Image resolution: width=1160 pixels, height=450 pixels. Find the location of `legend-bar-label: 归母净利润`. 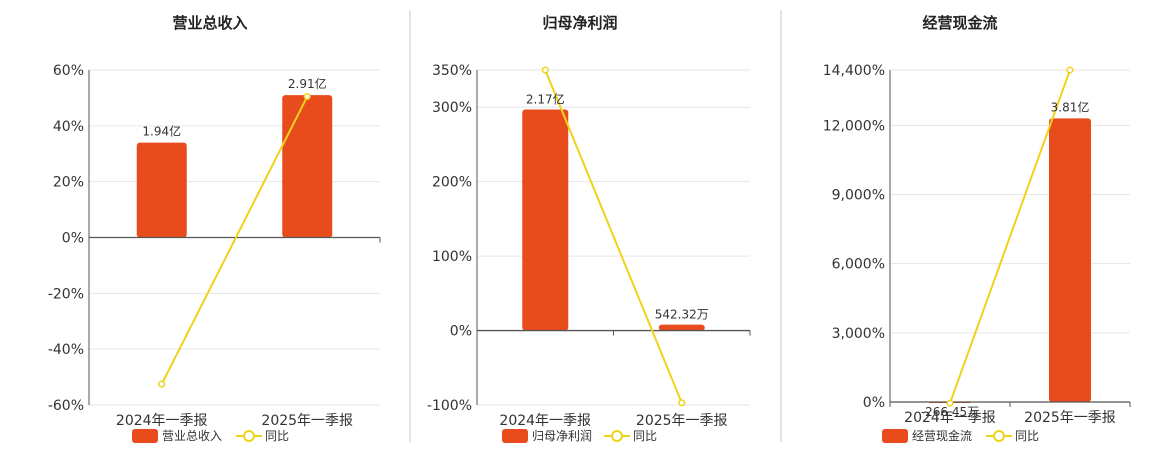

legend-bar-label: 归母净利润 is located at coordinates (562, 436).